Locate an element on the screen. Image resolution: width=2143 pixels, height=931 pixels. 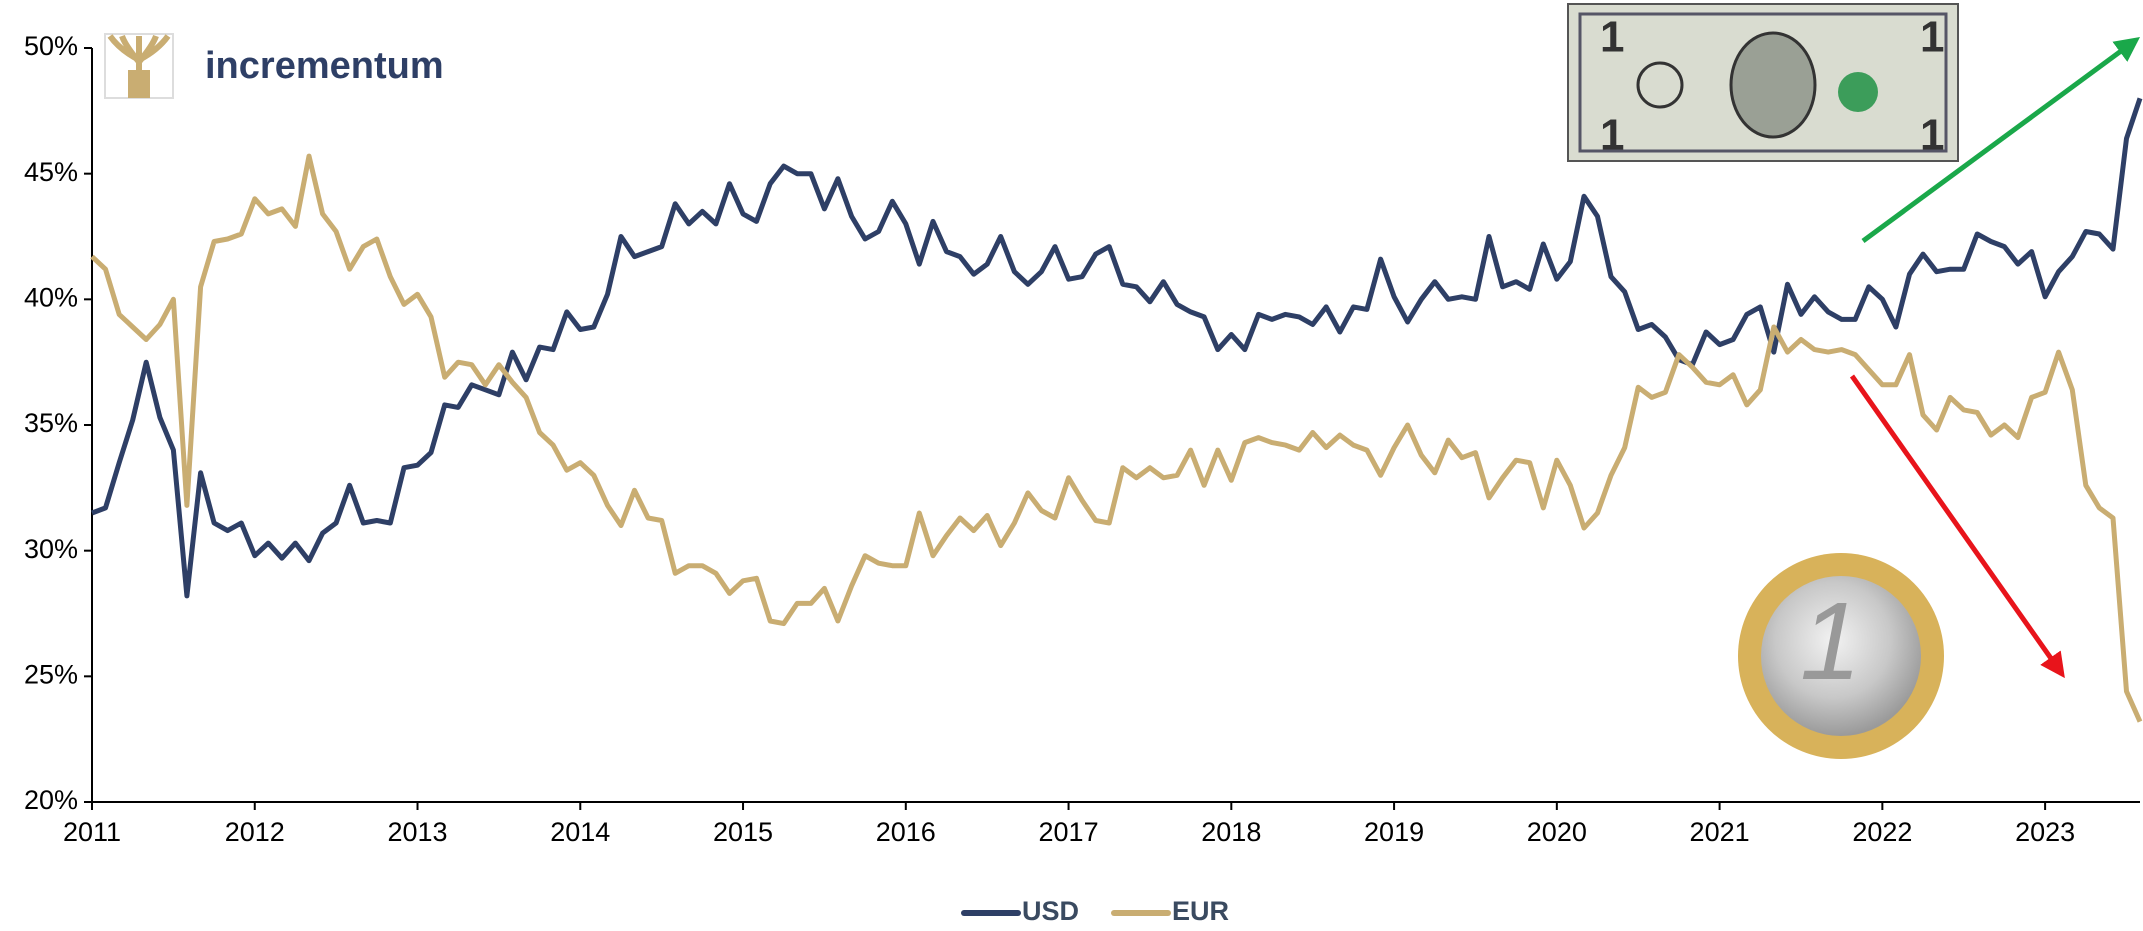
down-arrow is located at coordinates (1957, 526).